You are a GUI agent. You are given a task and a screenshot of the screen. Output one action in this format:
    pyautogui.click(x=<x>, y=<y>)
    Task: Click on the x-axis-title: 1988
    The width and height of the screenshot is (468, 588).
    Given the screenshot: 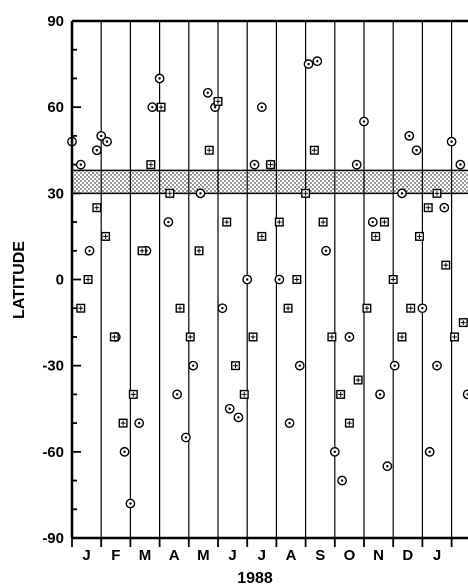 What is the action you would take?
    pyautogui.click(x=255, y=578)
    